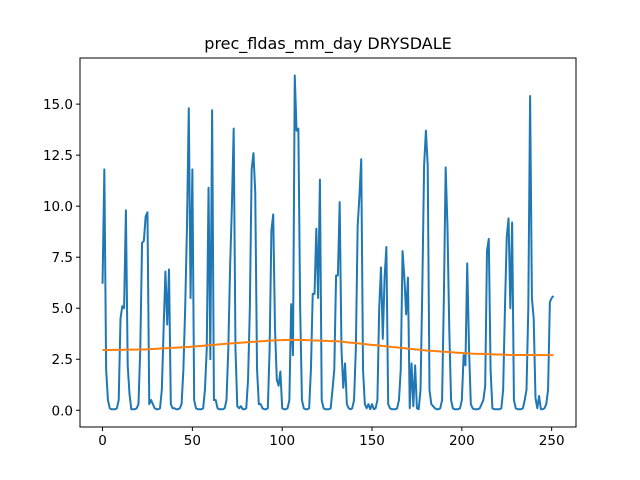 The height and width of the screenshot is (480, 640). I want to click on x-tick-label: 100, so click(282, 441).